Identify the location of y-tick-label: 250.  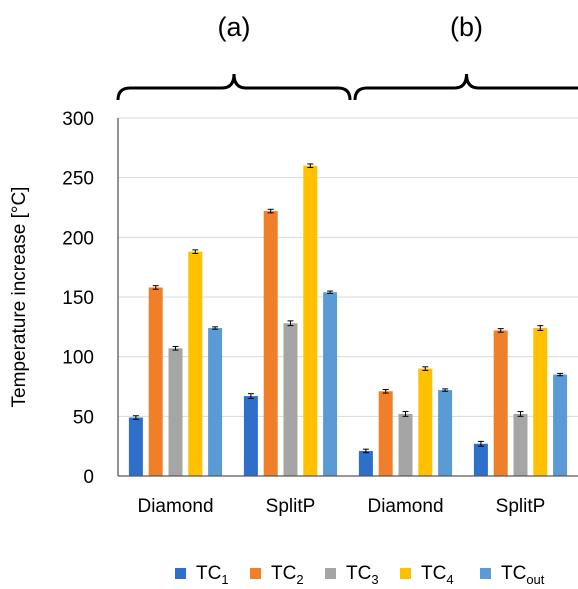
(78, 179).